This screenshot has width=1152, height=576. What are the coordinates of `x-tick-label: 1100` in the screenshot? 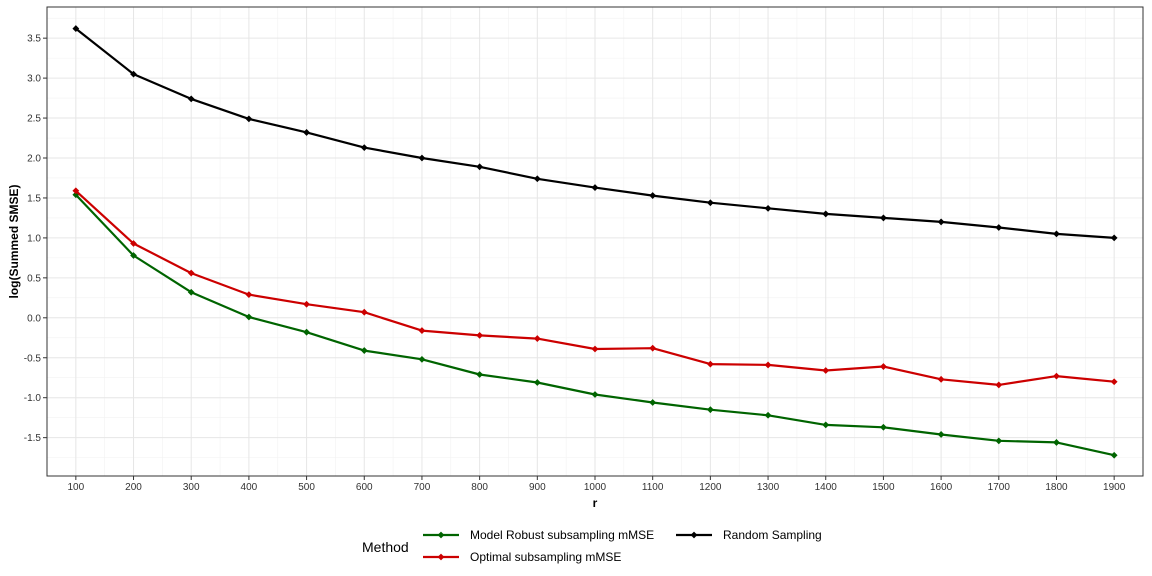 It's located at (653, 487).